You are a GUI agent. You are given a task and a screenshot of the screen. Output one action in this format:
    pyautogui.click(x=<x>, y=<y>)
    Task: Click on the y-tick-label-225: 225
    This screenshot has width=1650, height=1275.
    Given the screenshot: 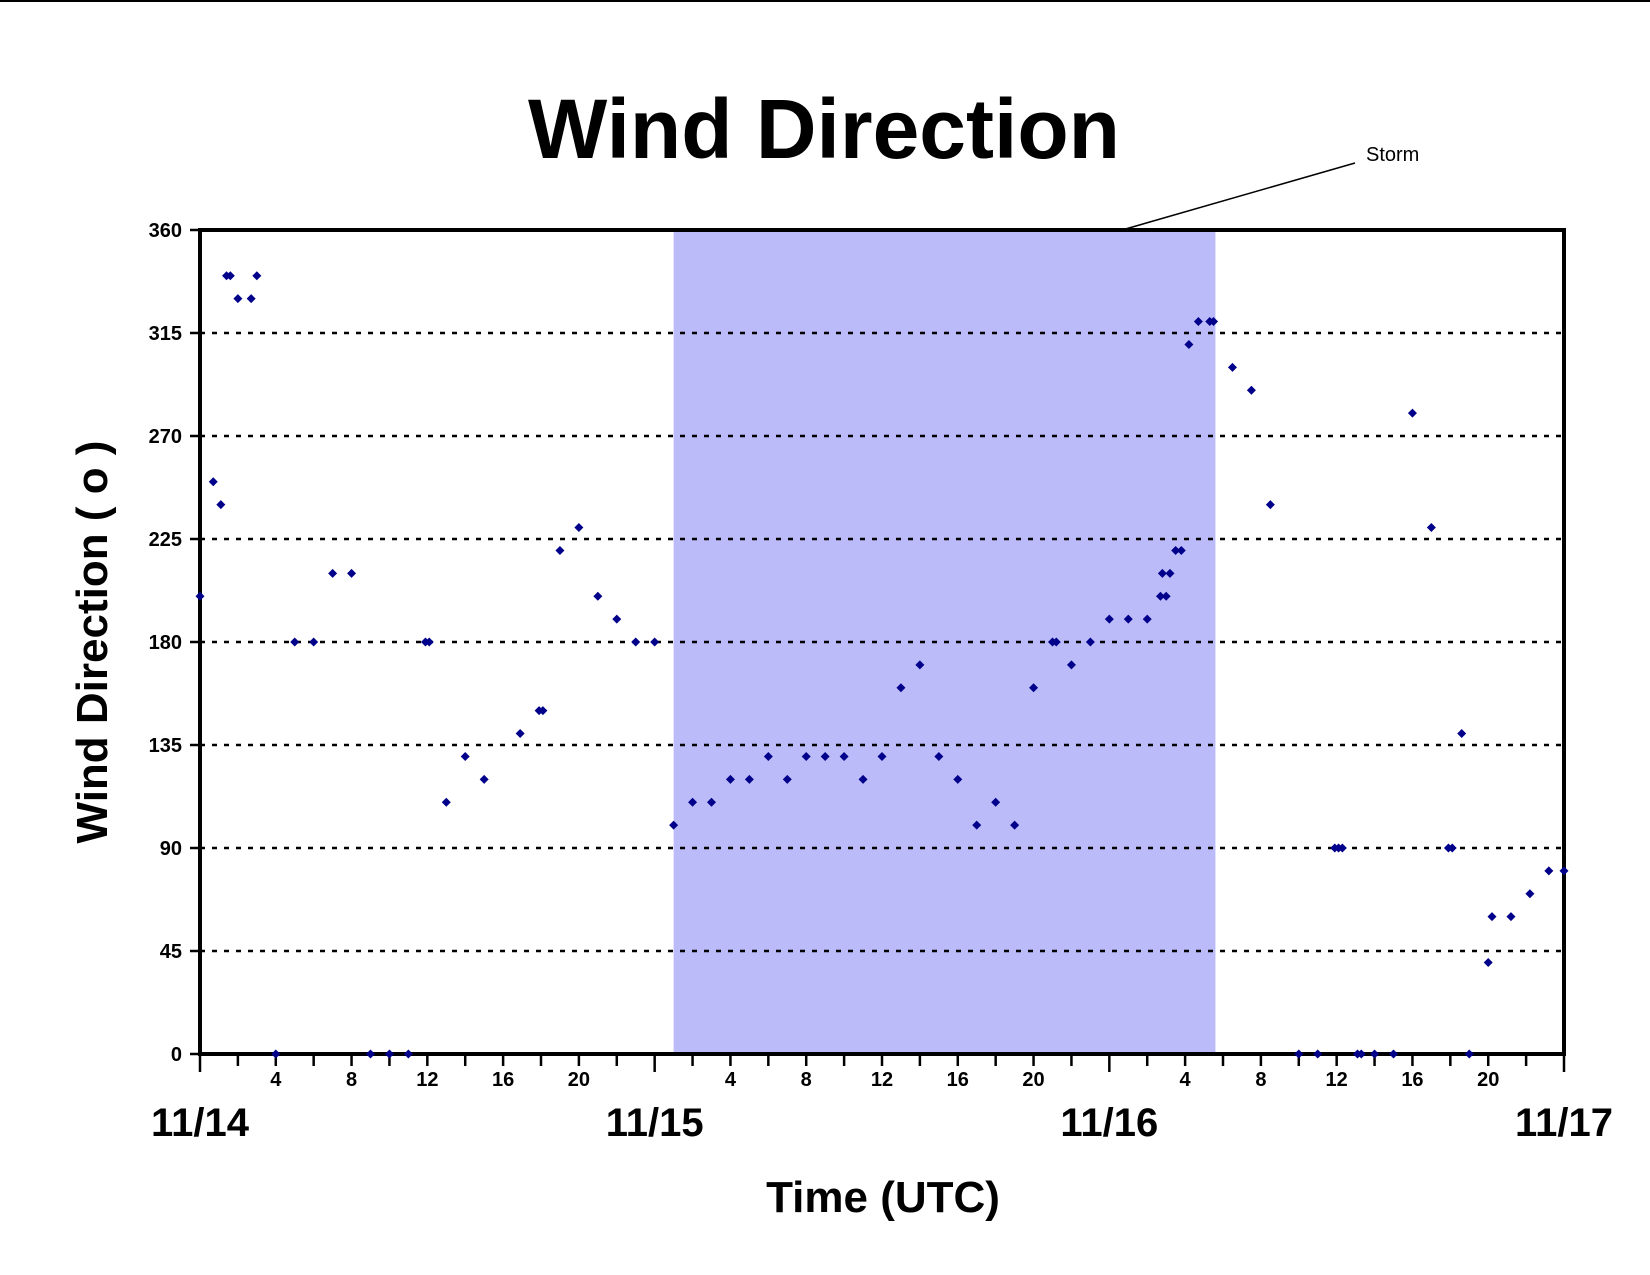 What is the action you would take?
    pyautogui.click(x=165, y=540)
    